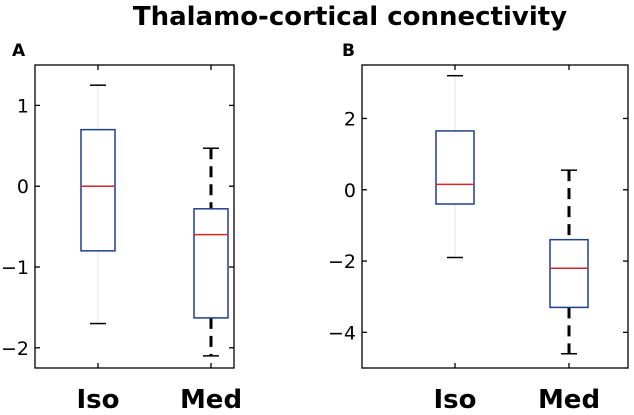 This screenshot has height=415, width=634. I want to click on y-tick-label: 1, so click(23, 106).